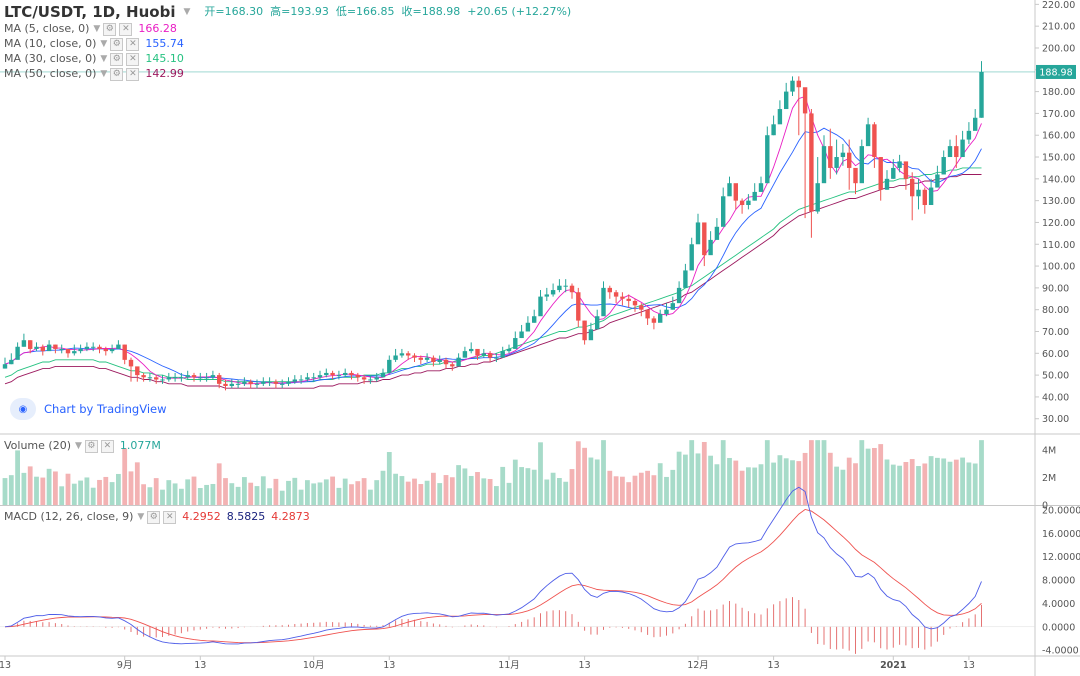 The height and width of the screenshot is (676, 1080). I want to click on tradingview-watermark: ◉ Chart by TradingView, so click(88, 409).